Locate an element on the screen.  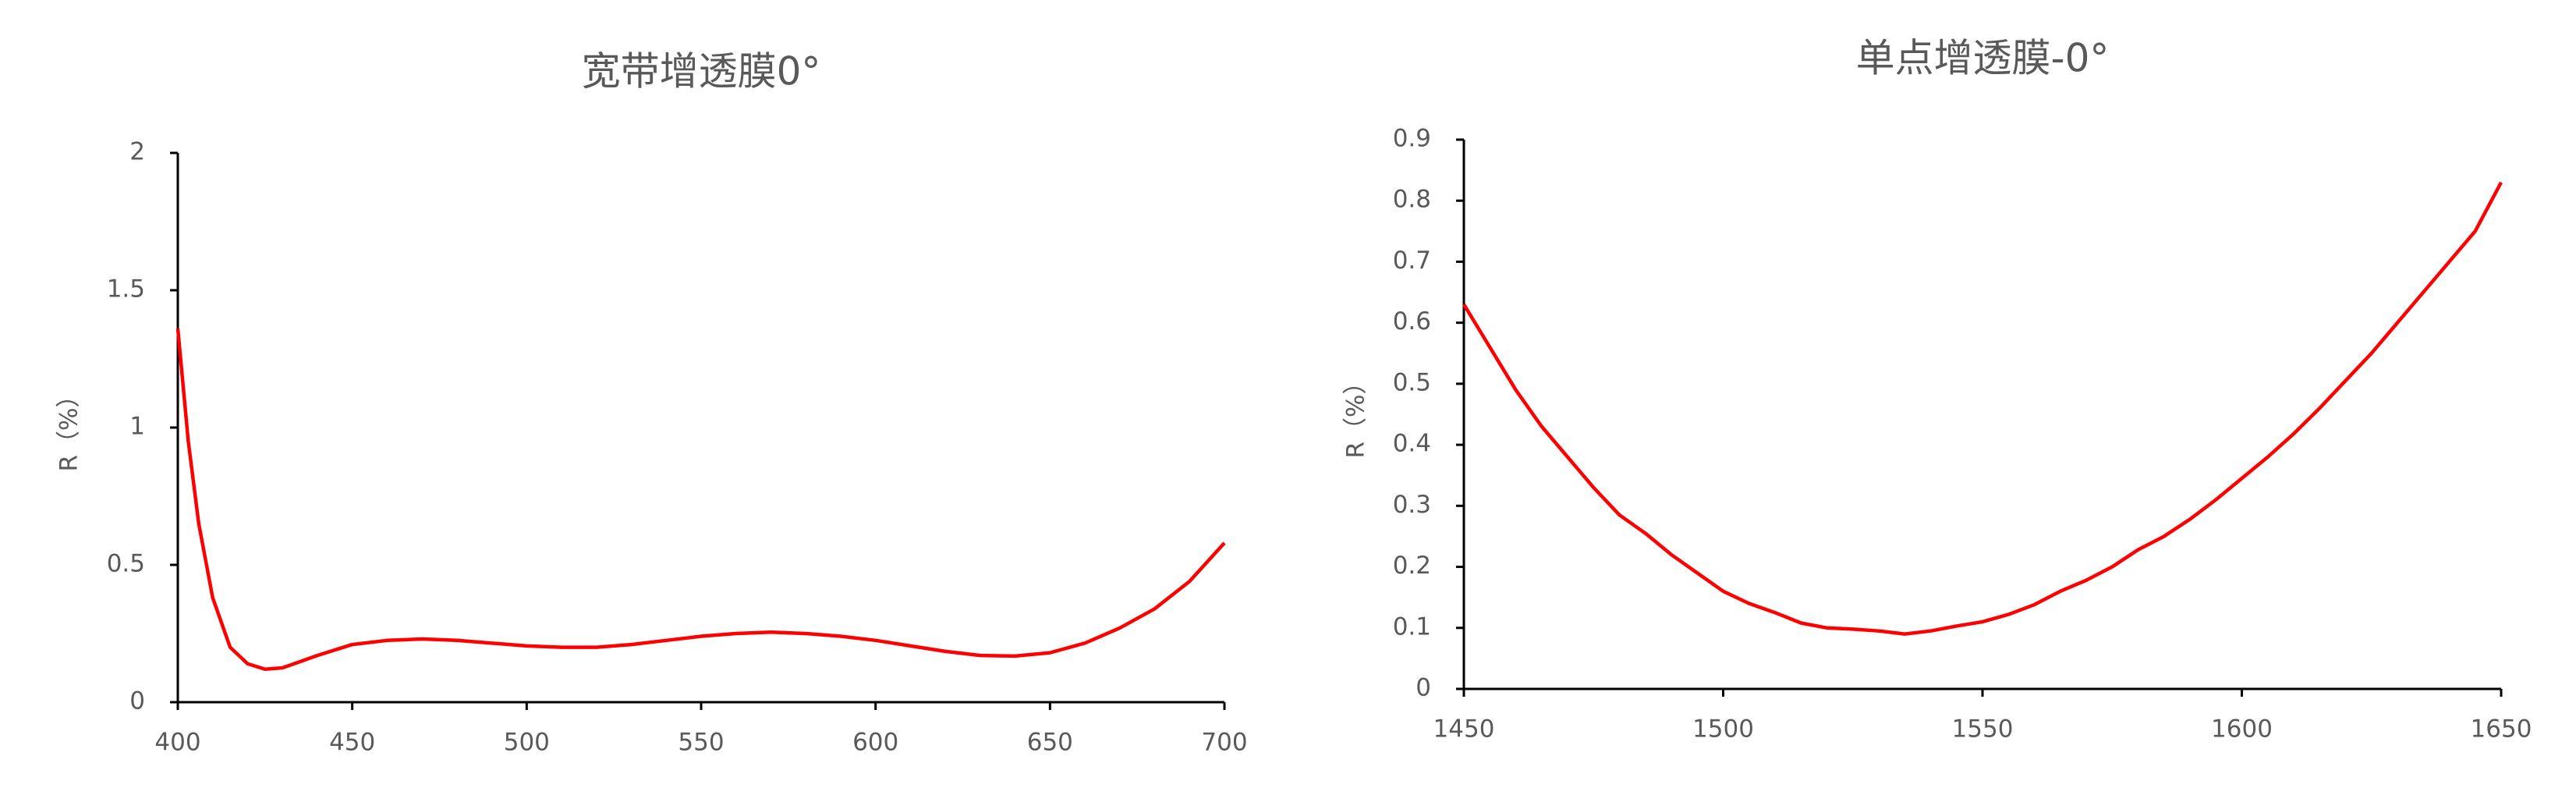
x-tick-label: 500 is located at coordinates (527, 743).